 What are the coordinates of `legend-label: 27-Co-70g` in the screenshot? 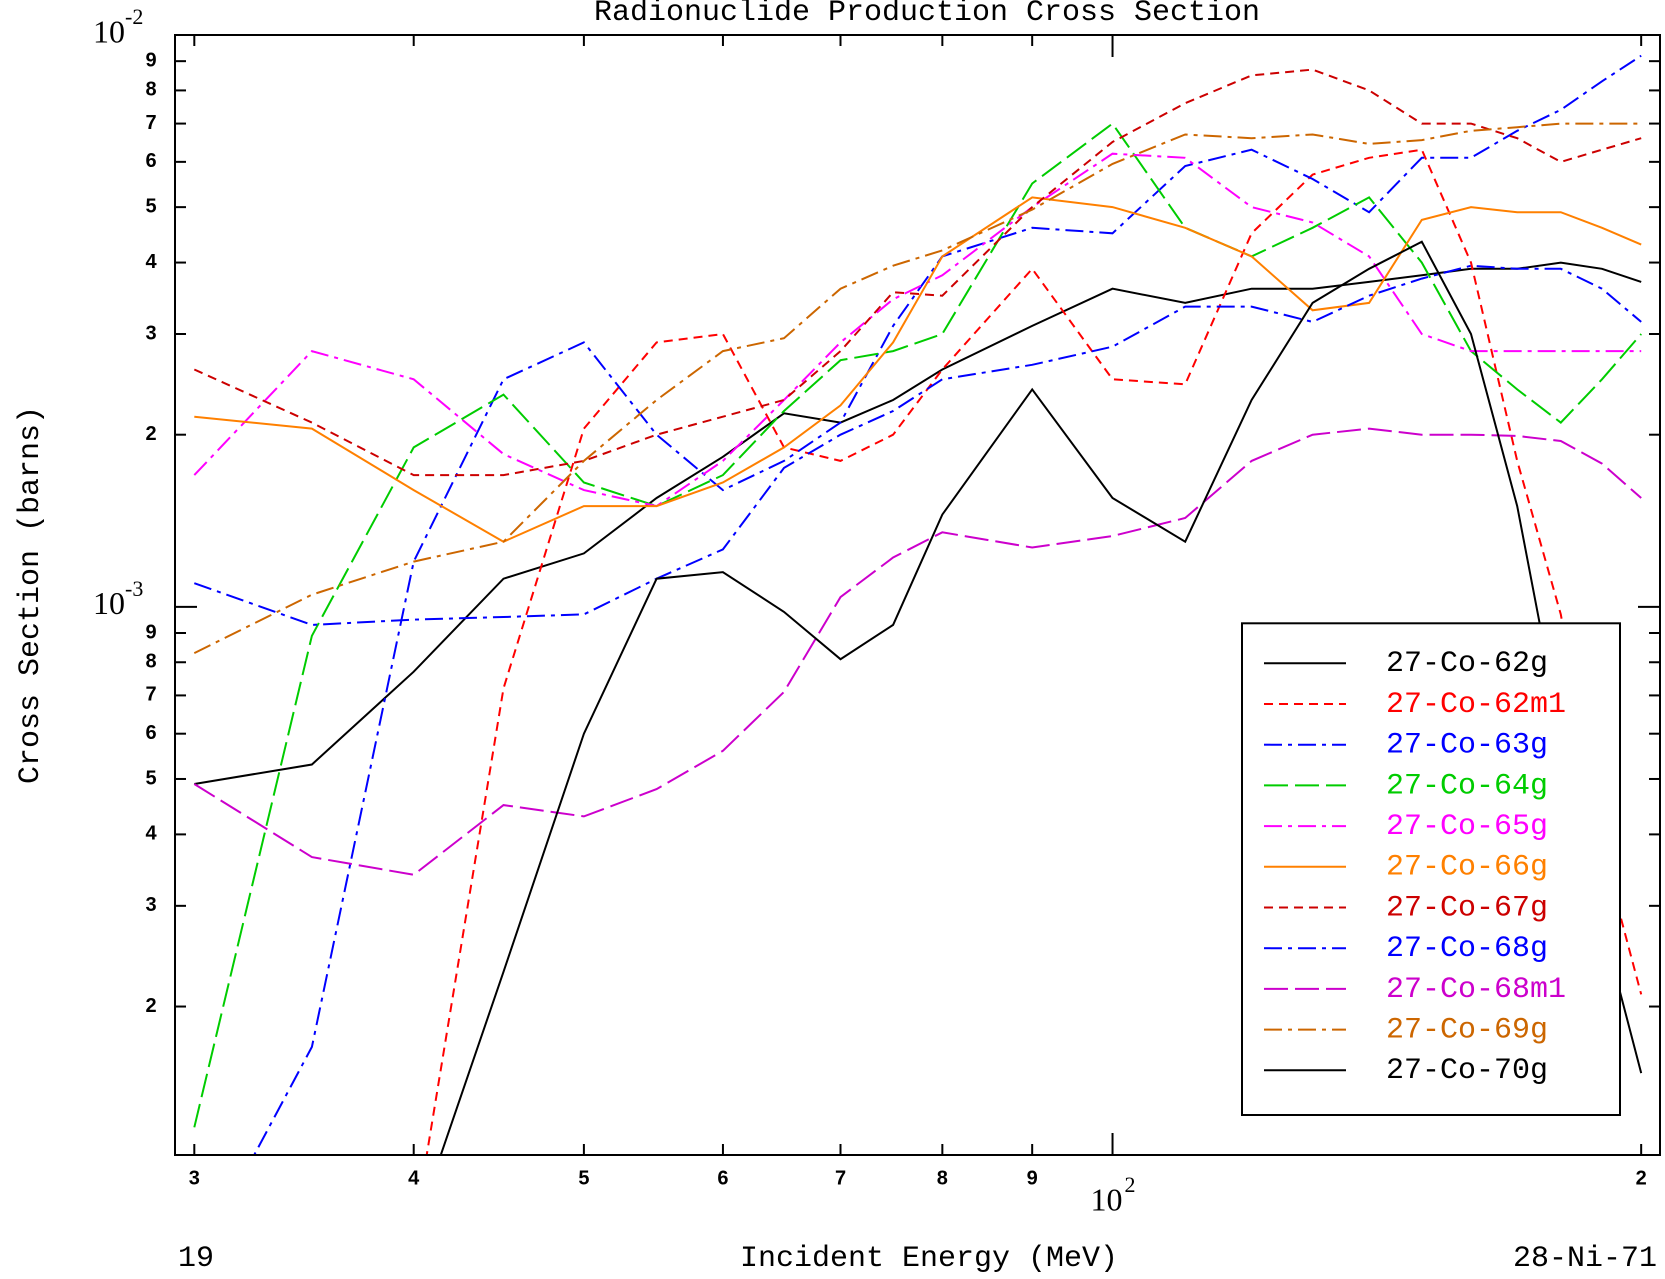 It's located at (1467, 1071).